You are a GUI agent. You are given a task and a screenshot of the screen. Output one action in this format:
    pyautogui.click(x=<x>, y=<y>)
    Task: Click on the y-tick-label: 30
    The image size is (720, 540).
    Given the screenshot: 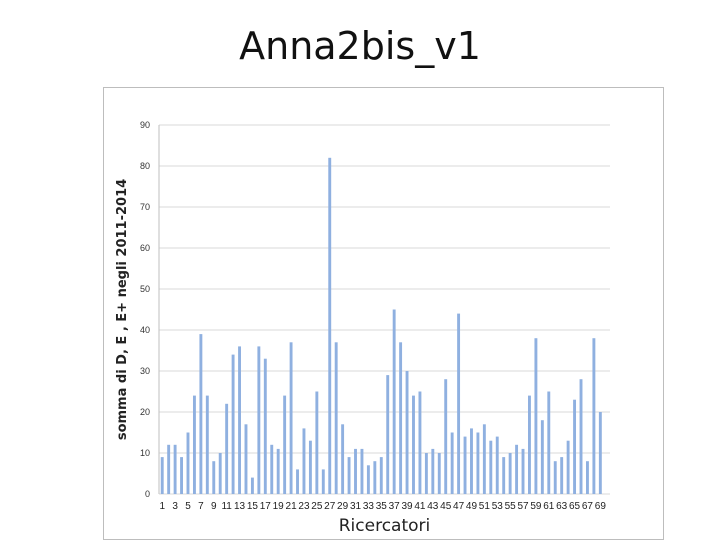 What is the action you would take?
    pyautogui.click(x=145, y=371)
    